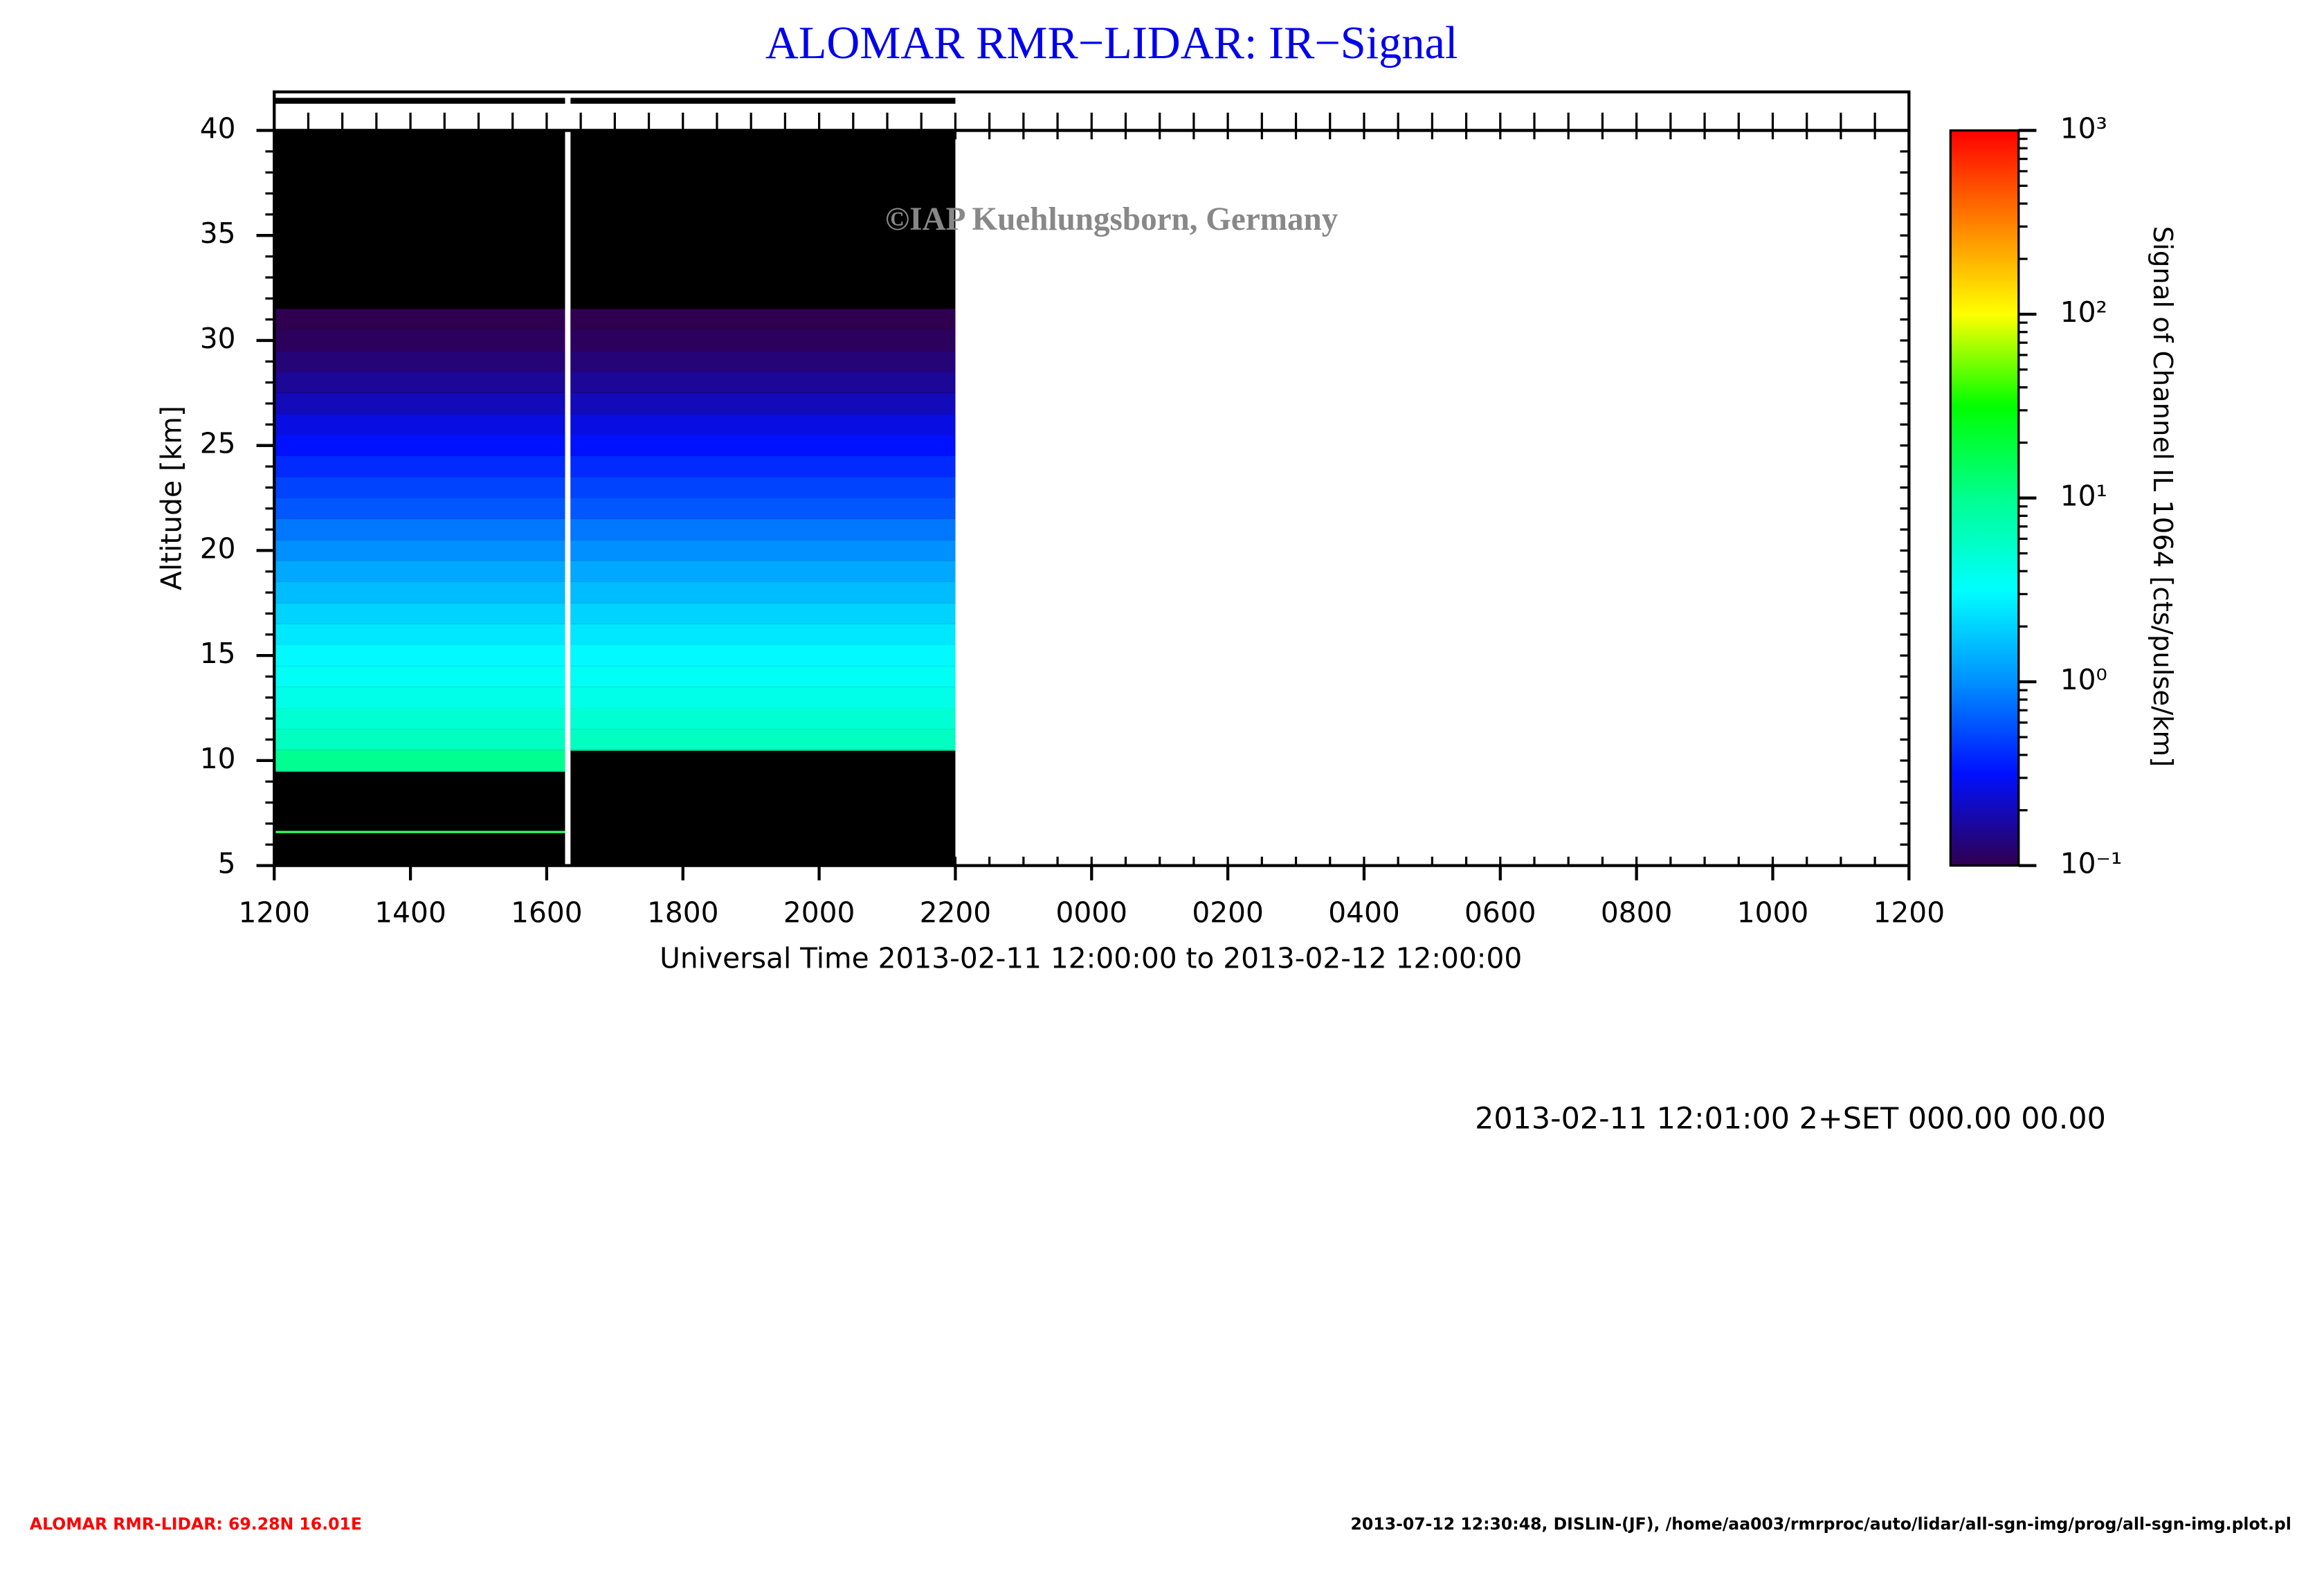  Describe the element at coordinates (1092, 912) in the screenshot. I see `x-tick-label: 0000` at that location.